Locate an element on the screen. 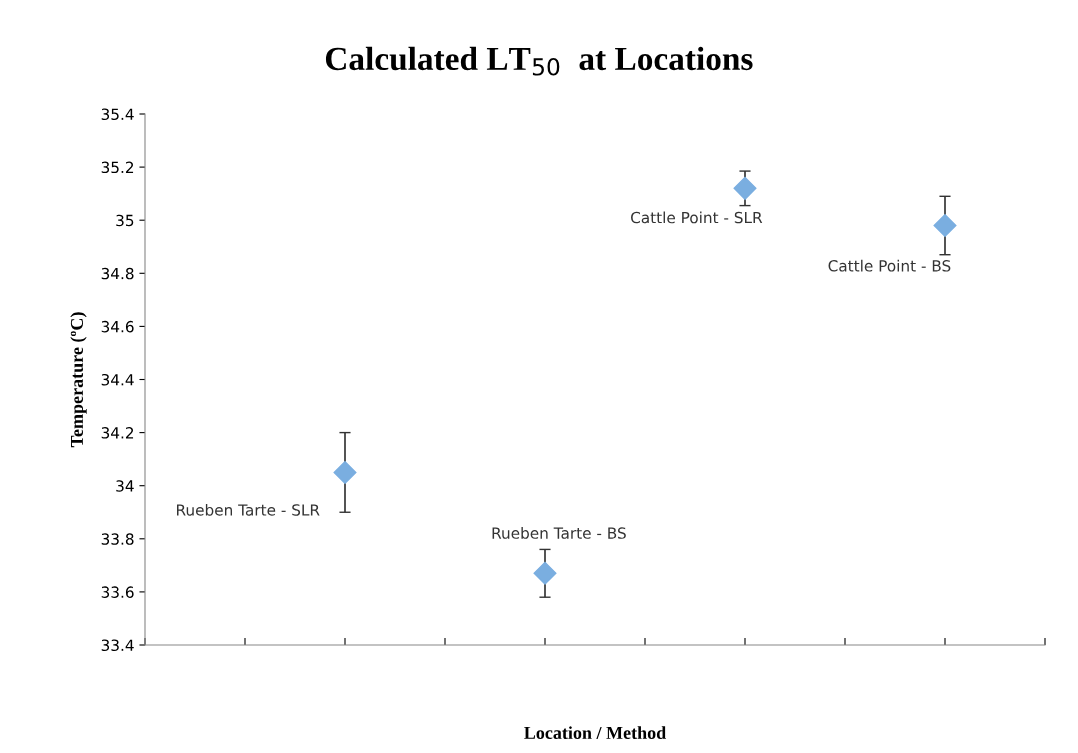  y-tick-label: 33.6 is located at coordinates (117, 592).